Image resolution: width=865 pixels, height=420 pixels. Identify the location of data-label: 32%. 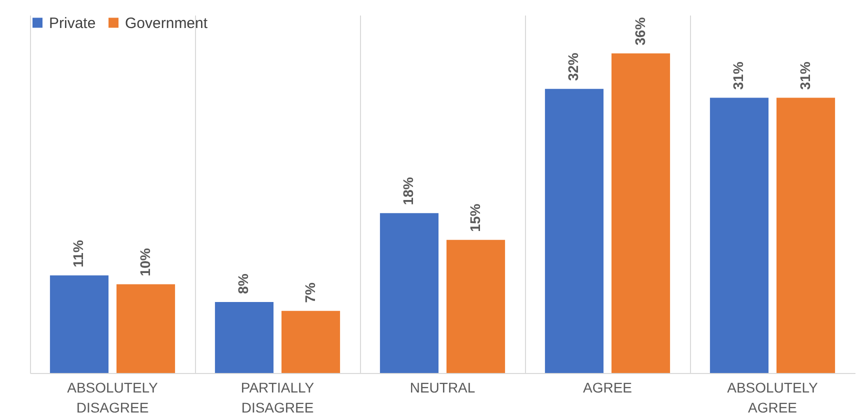
(573, 66).